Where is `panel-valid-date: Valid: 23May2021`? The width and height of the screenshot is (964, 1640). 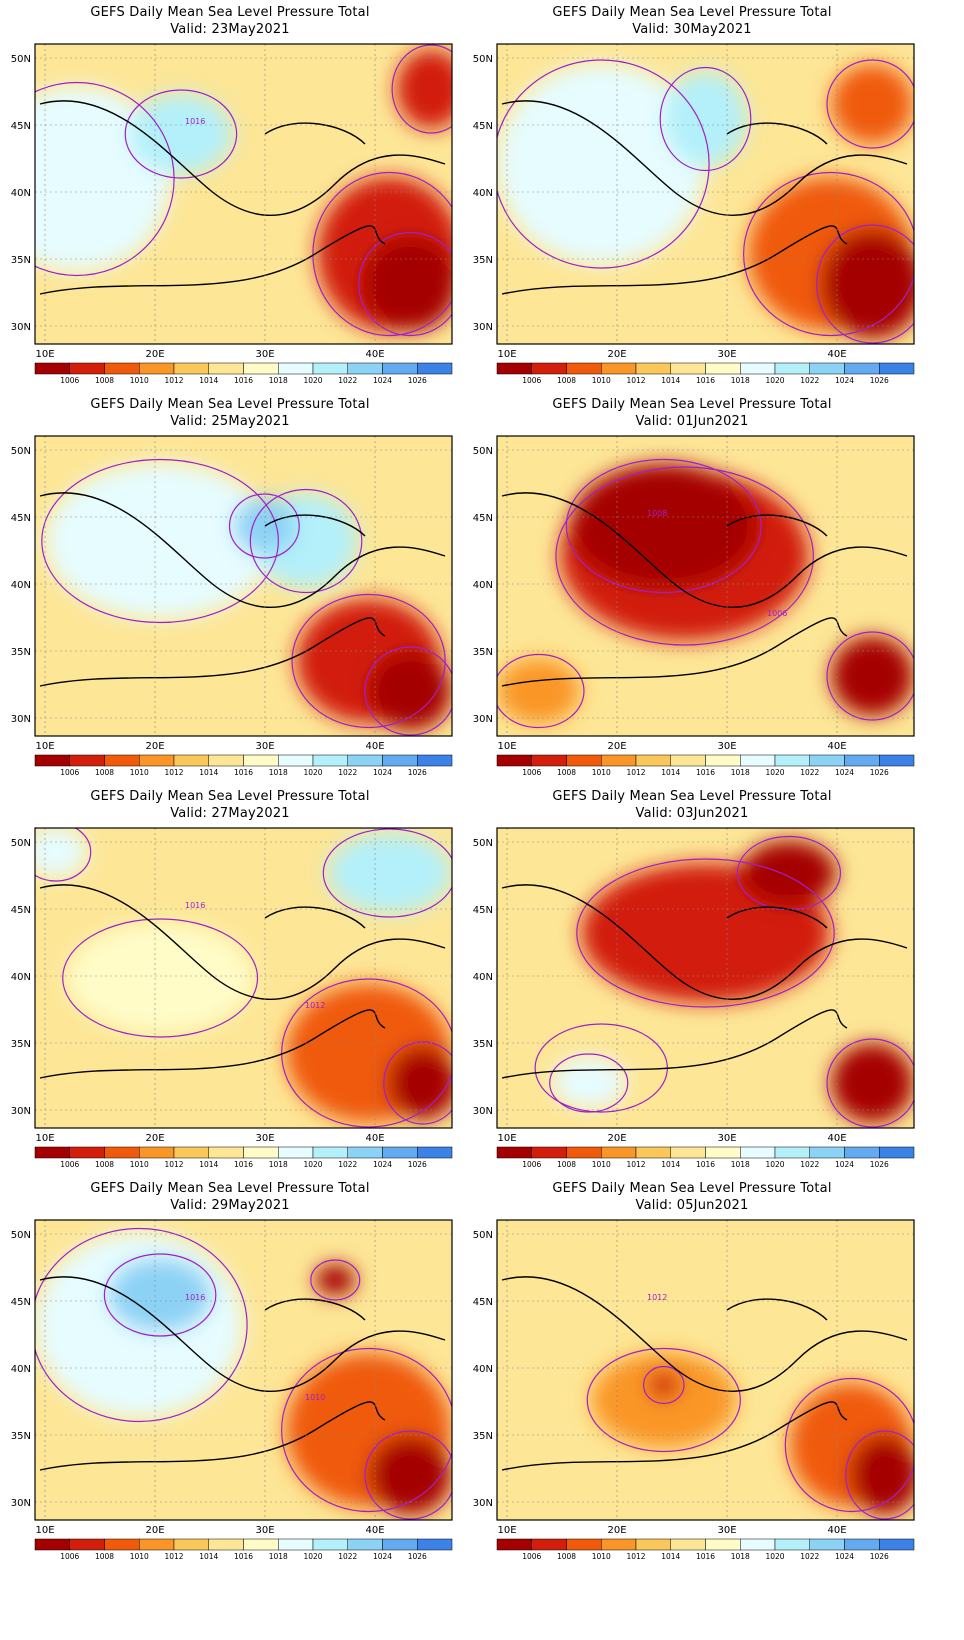 panel-valid-date: Valid: 23May2021 is located at coordinates (230, 29).